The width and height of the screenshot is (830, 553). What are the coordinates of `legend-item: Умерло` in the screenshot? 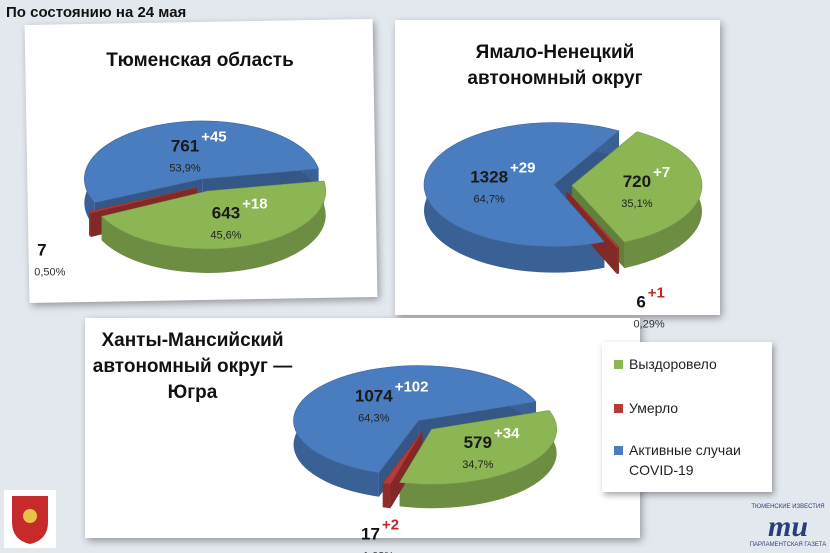 It's located at (689, 408).